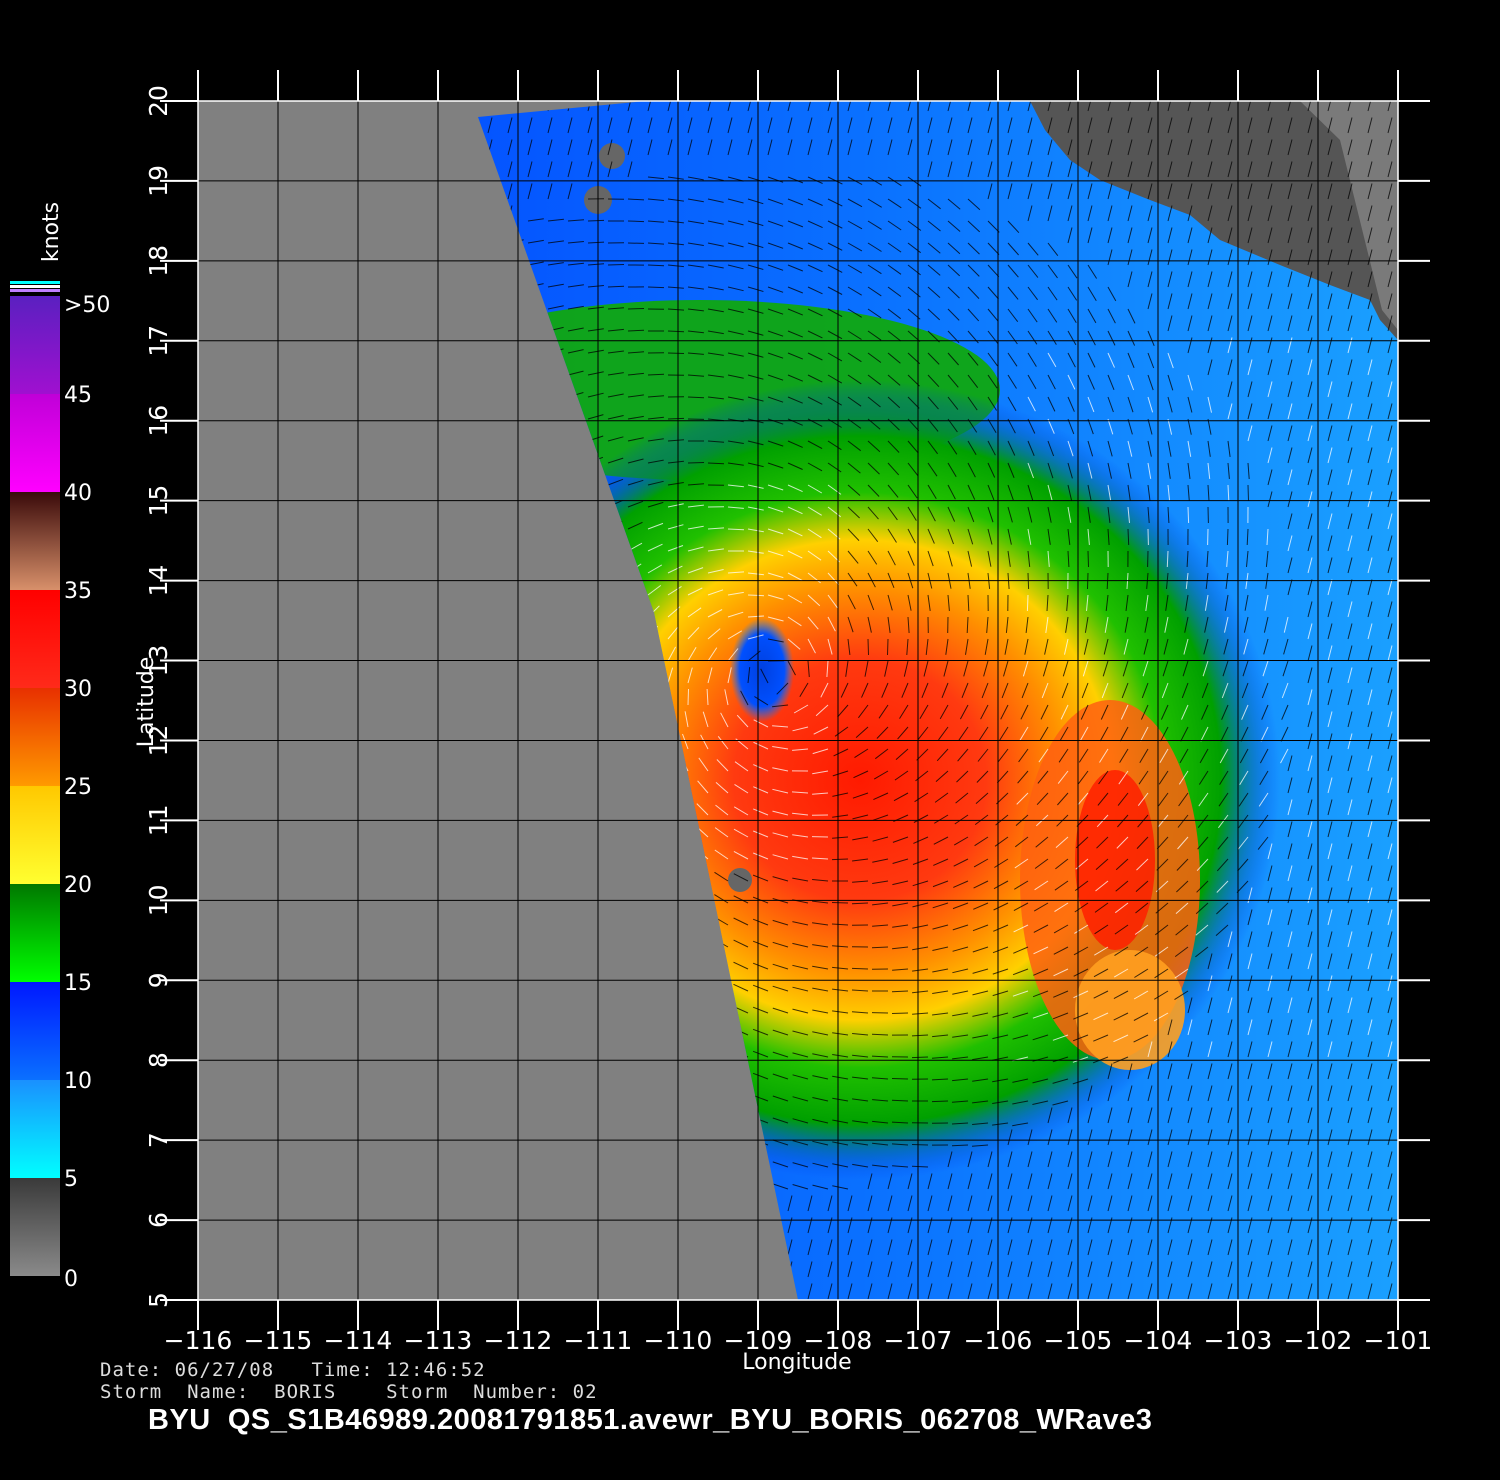  Describe the element at coordinates (78, 689) in the screenshot. I see `colorbar-label: 30` at that location.